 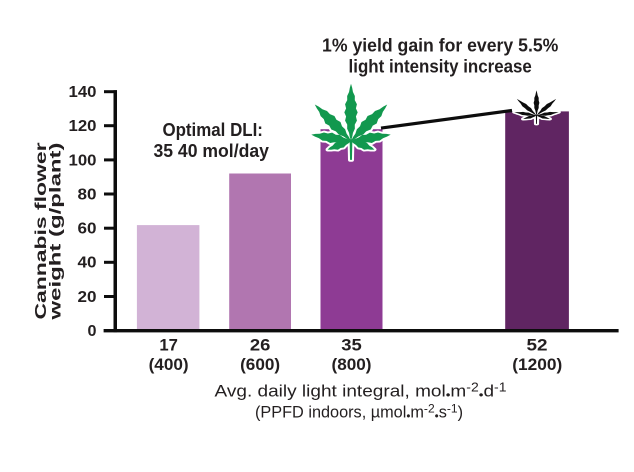 I want to click on svg-text: (600), so click(x=260, y=365).